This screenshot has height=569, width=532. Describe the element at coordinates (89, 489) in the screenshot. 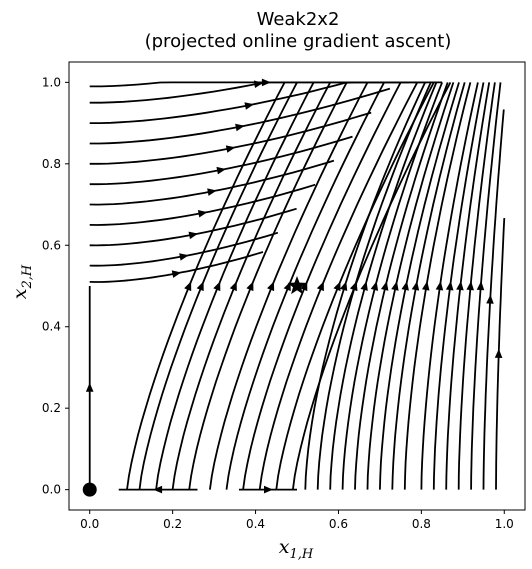

I see `equilibrium-circle-marker` at that location.